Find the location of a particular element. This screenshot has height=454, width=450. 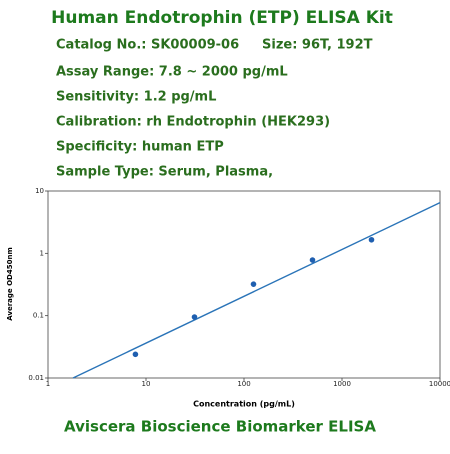

sample-type: Sample Type: Serum, Plasma, is located at coordinates (164, 172).